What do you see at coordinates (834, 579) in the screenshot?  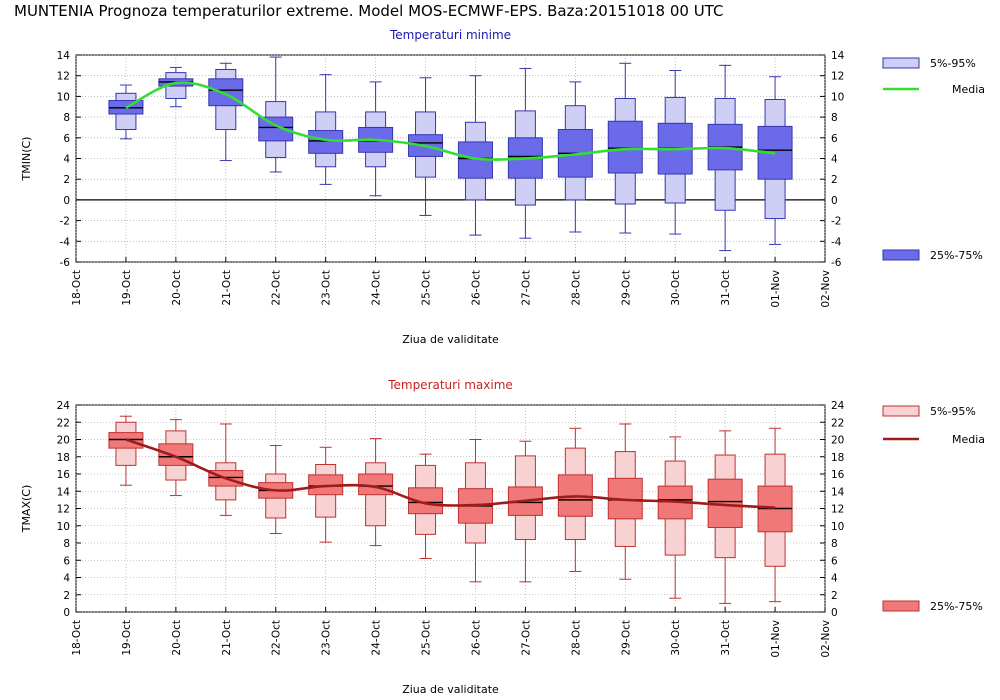 I see `tmax-ytick-label-right: 4` at bounding box center [834, 579].